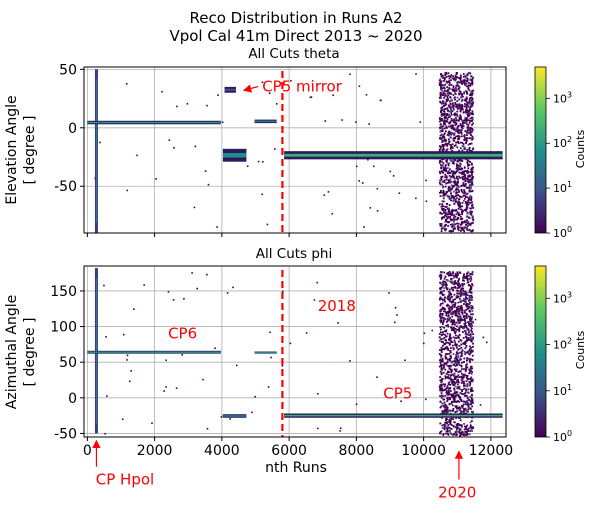 Image resolution: width=592 pixels, height=514 pixels. I want to click on panel1-xtick-label: 12000, so click(491, 451).